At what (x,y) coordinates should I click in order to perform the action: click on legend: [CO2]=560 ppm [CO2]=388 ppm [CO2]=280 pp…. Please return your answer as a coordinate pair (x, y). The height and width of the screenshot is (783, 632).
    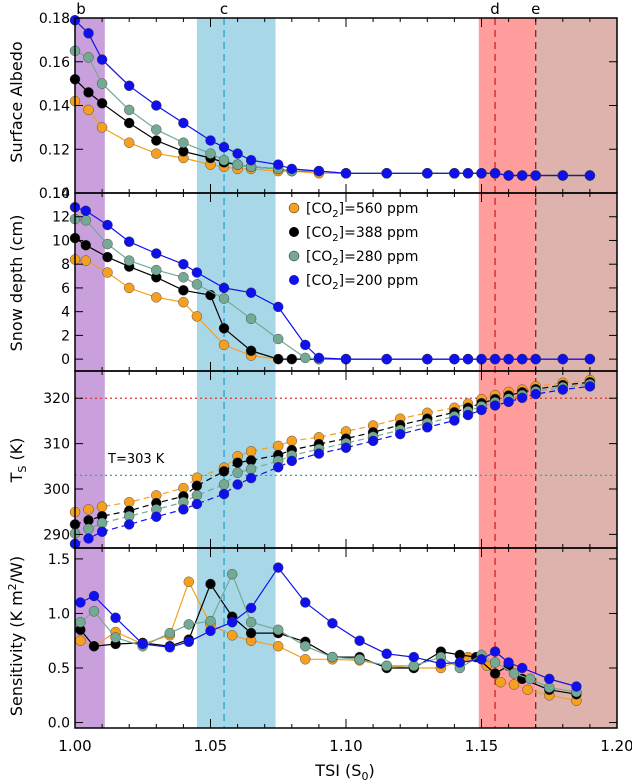
    Looking at the image, I should click on (353, 246).